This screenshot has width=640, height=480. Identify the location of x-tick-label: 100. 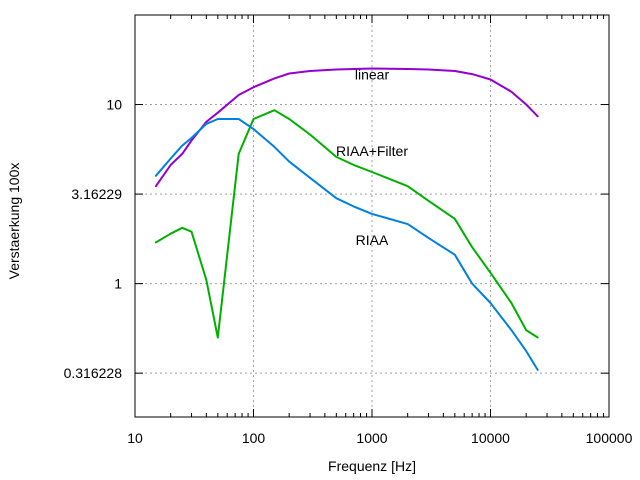
(254, 438).